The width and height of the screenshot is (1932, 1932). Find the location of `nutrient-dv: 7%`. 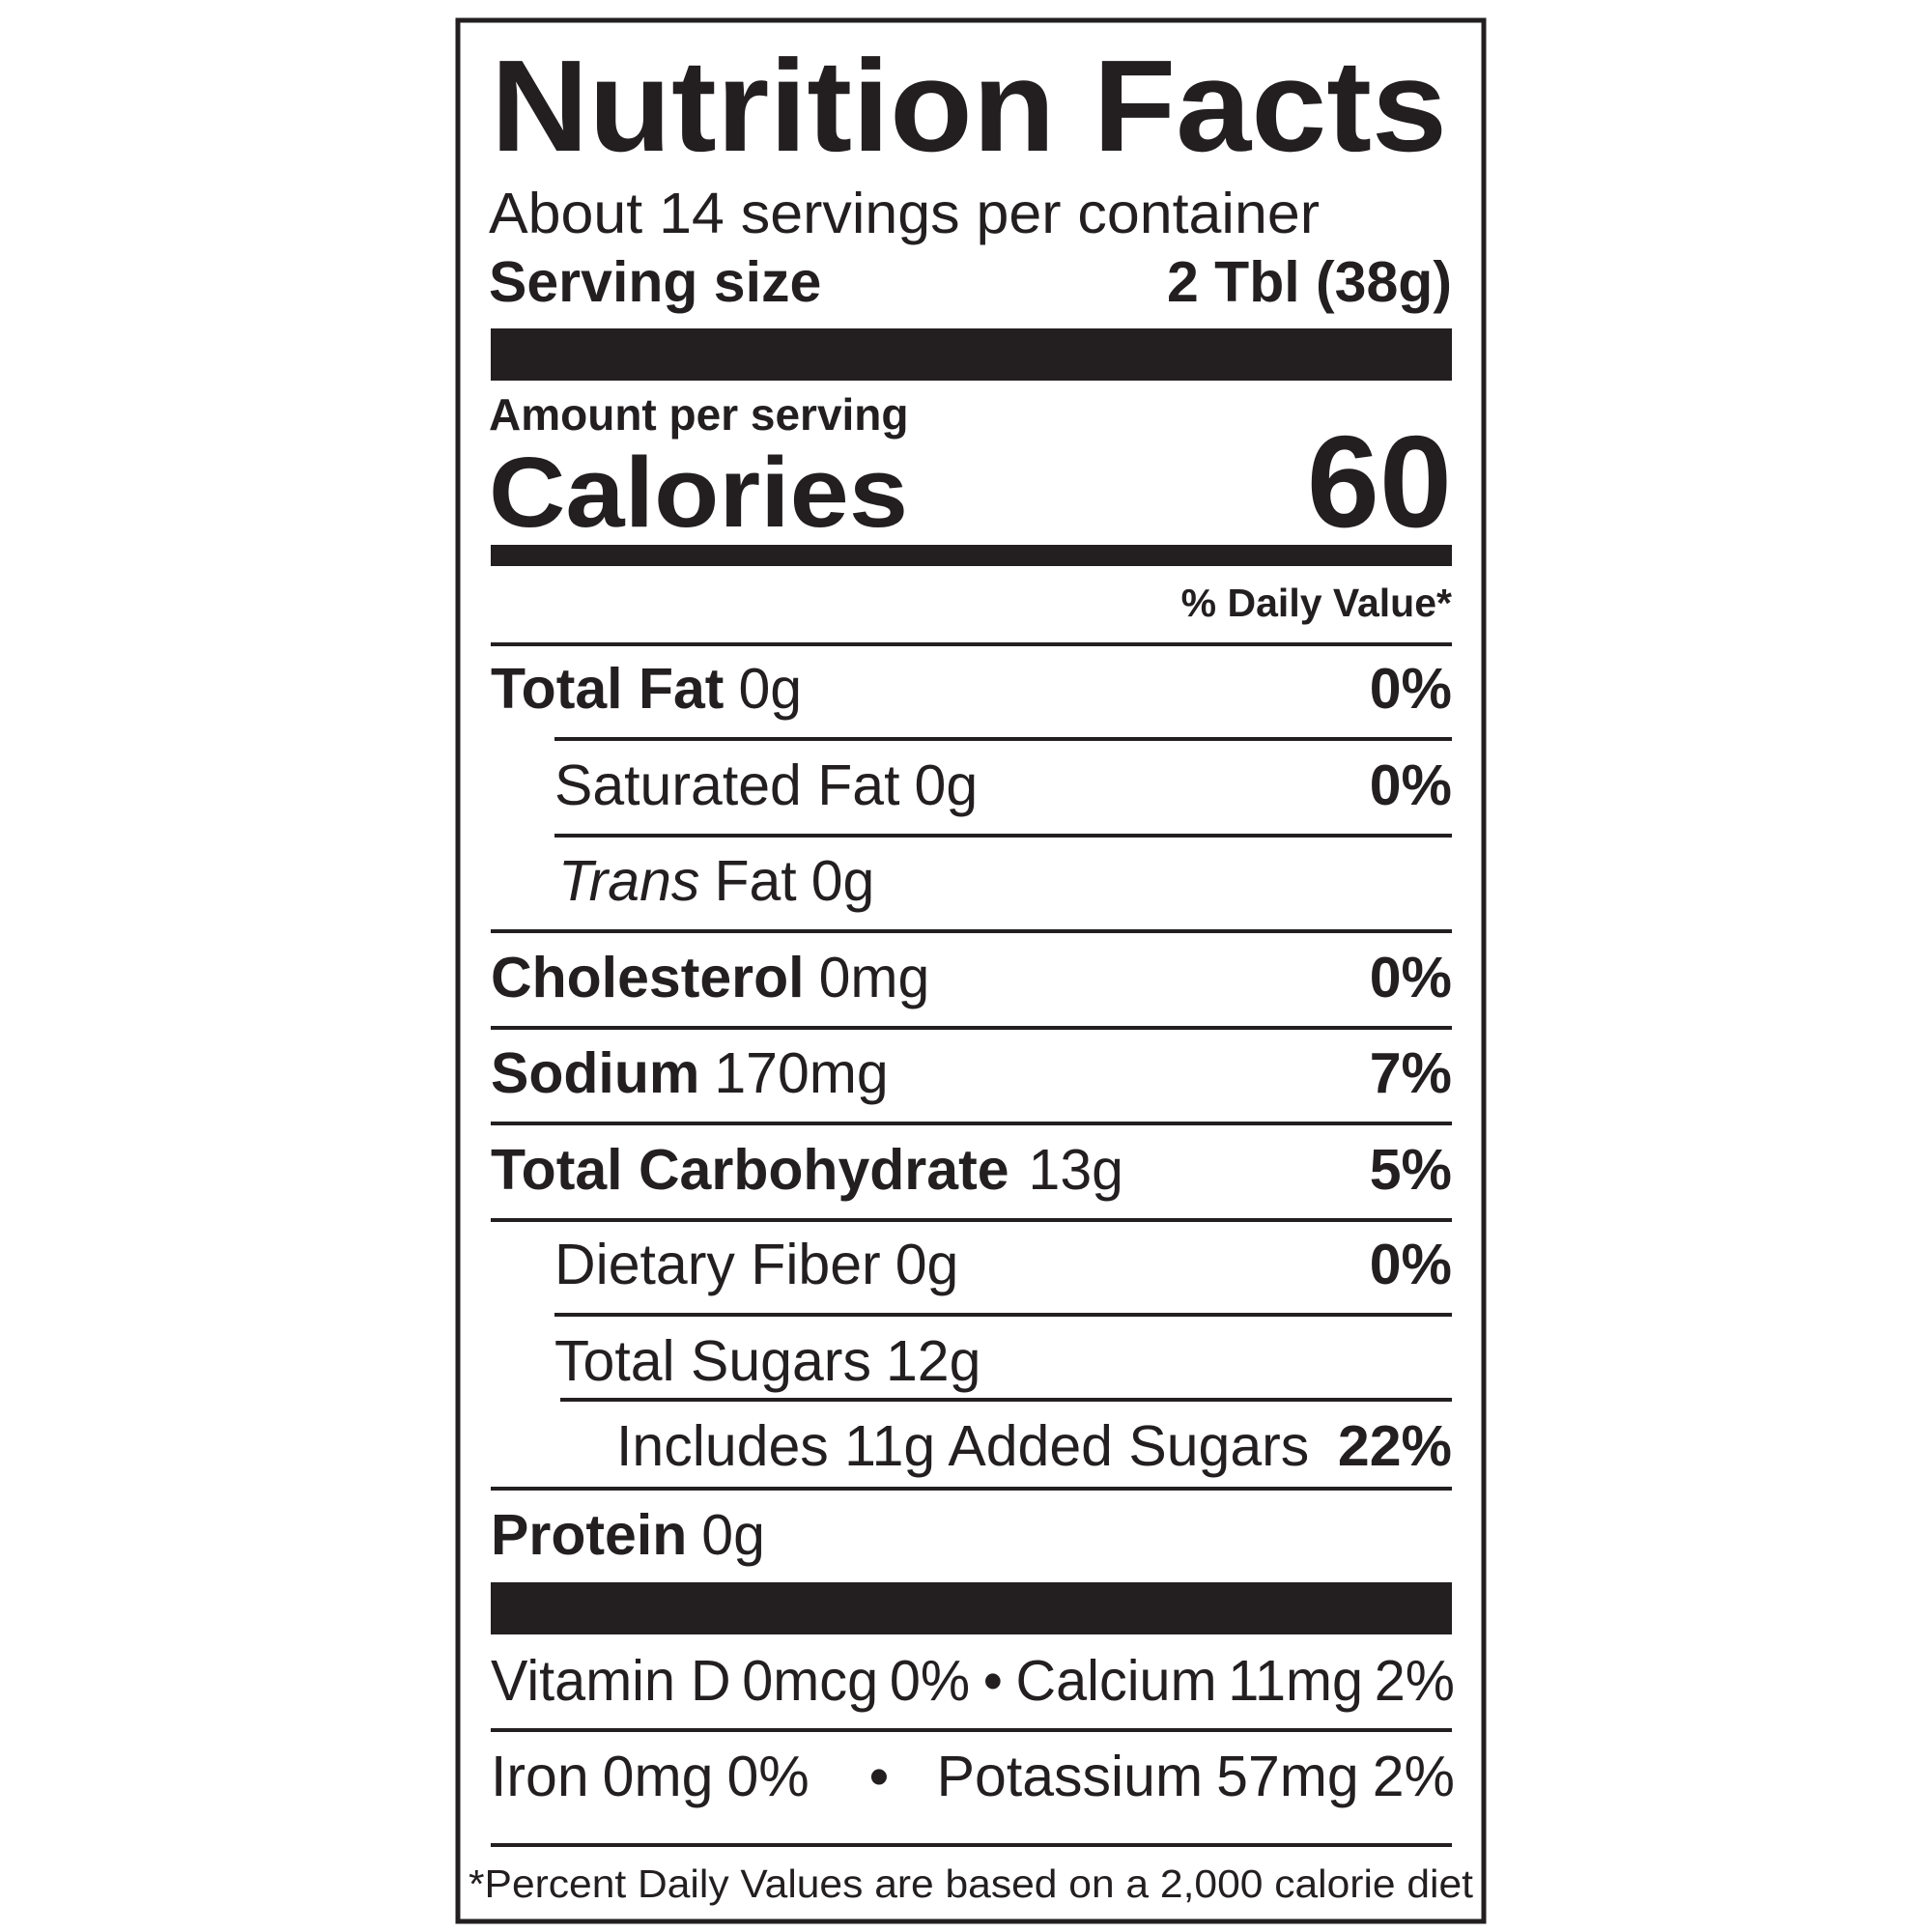

nutrient-dv: 7% is located at coordinates (1411, 1073).